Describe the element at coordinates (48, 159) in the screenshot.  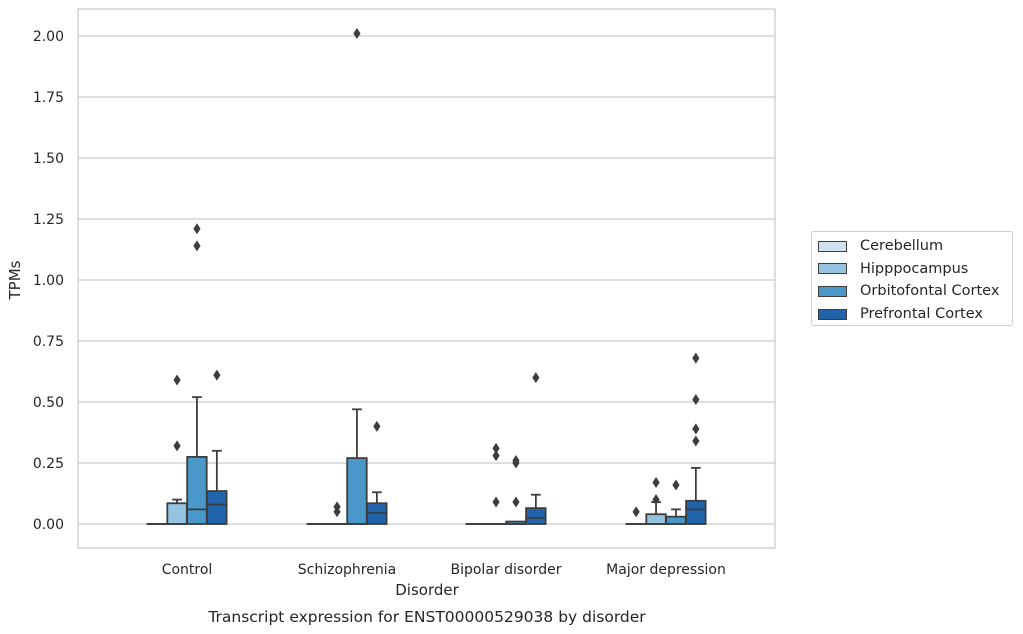
I see `y-tick-label: 1.50` at that location.